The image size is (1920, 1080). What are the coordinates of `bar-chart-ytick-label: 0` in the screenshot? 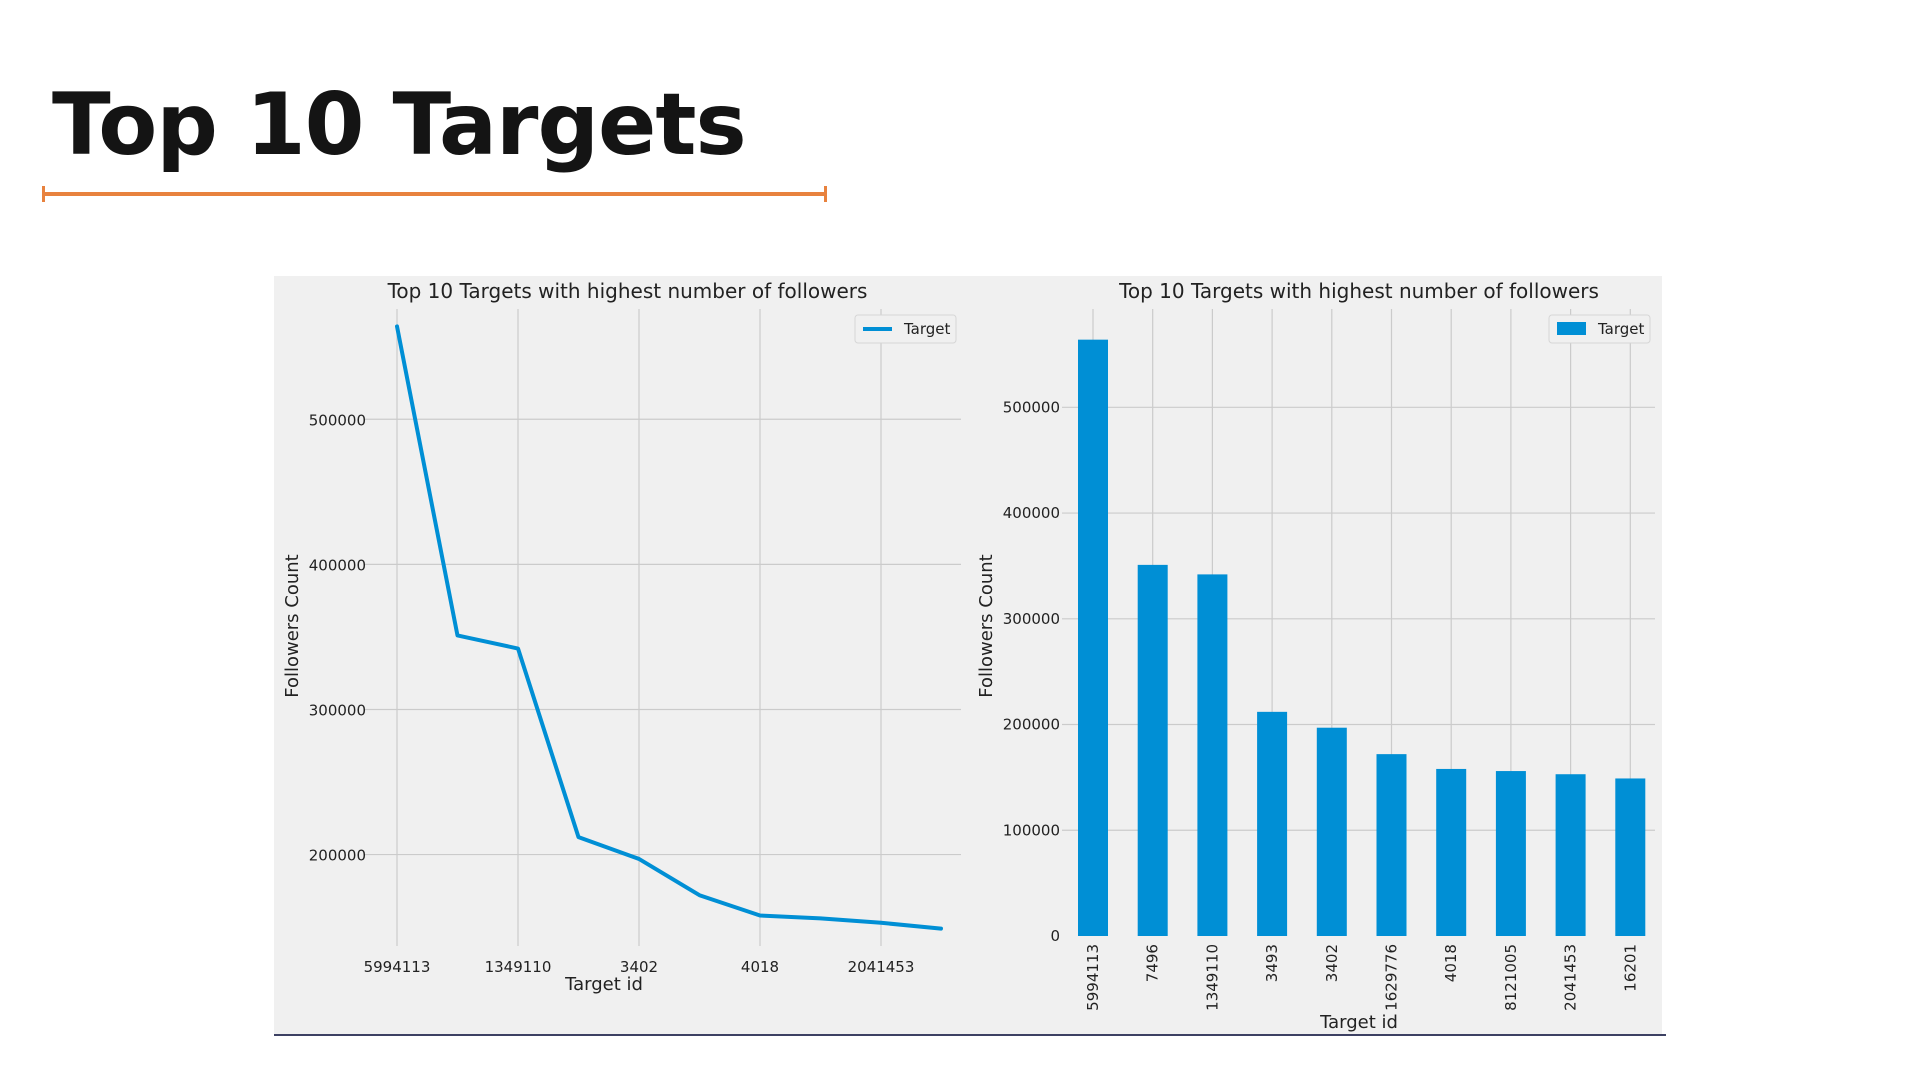 It's located at (1055, 936).